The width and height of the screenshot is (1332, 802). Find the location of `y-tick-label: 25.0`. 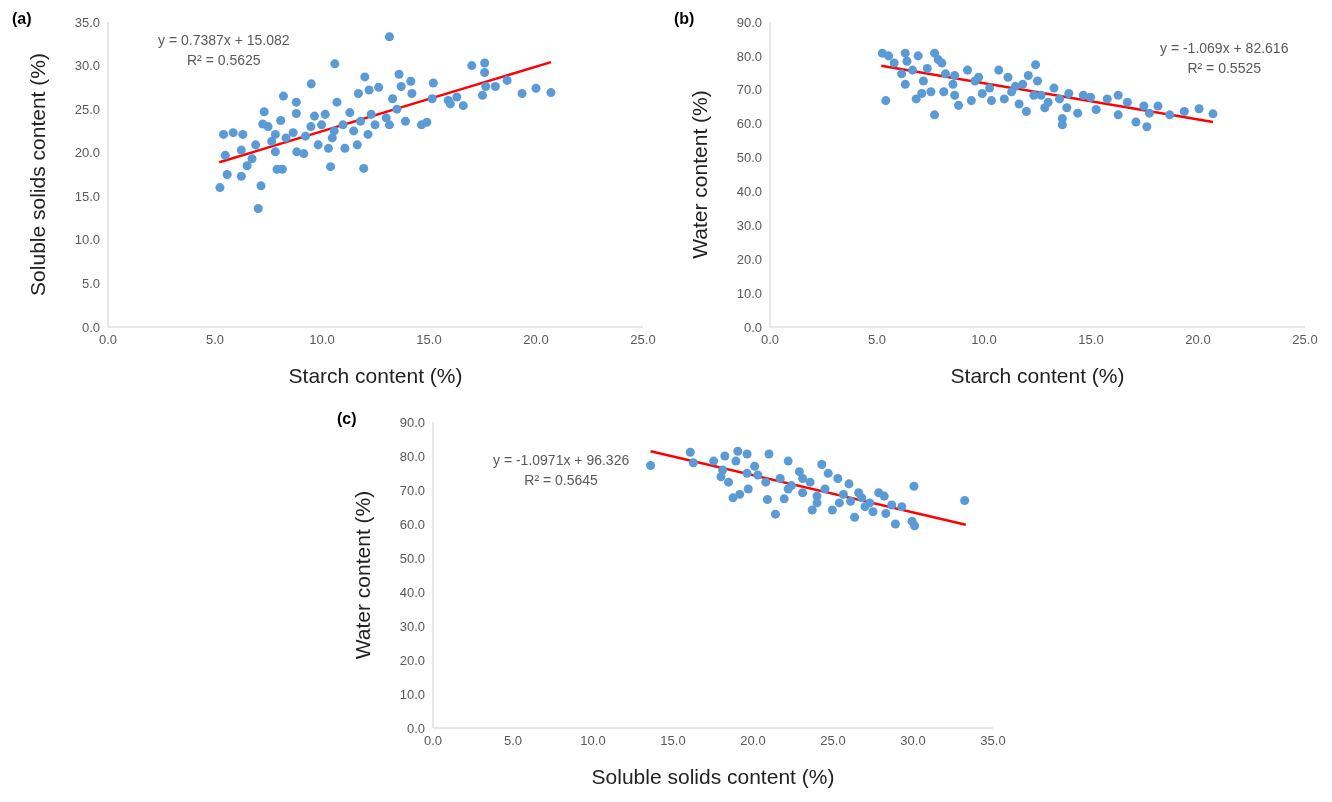

y-tick-label: 25.0 is located at coordinates (87, 109).